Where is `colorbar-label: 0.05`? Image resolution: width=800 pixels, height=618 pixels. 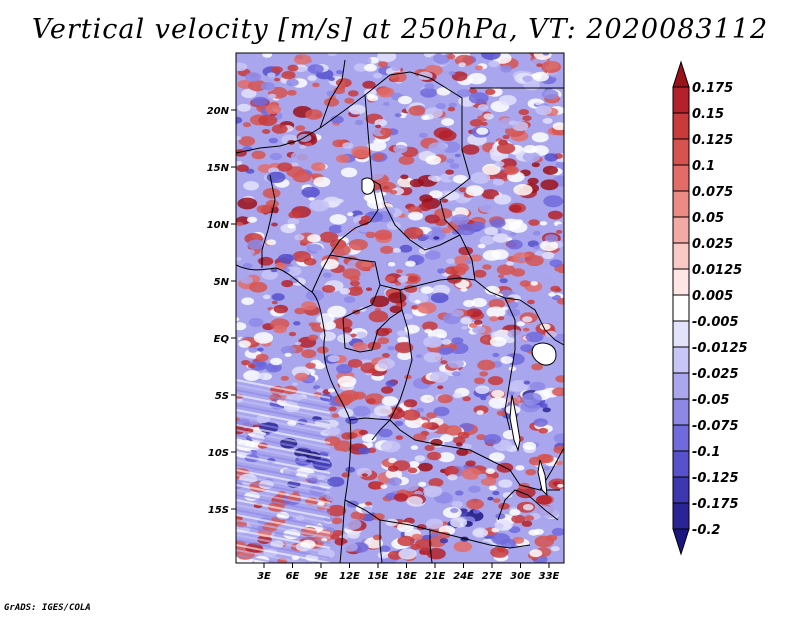 colorbar-label: 0.05 is located at coordinates (708, 218).